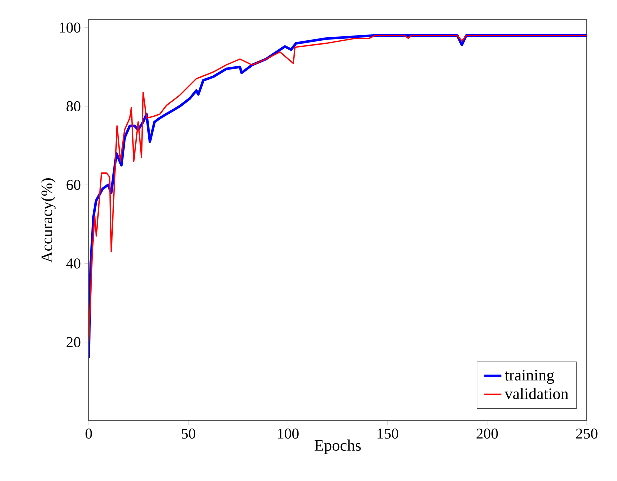 The height and width of the screenshot is (481, 617). I want to click on x-tick-label: 0, so click(89, 433).